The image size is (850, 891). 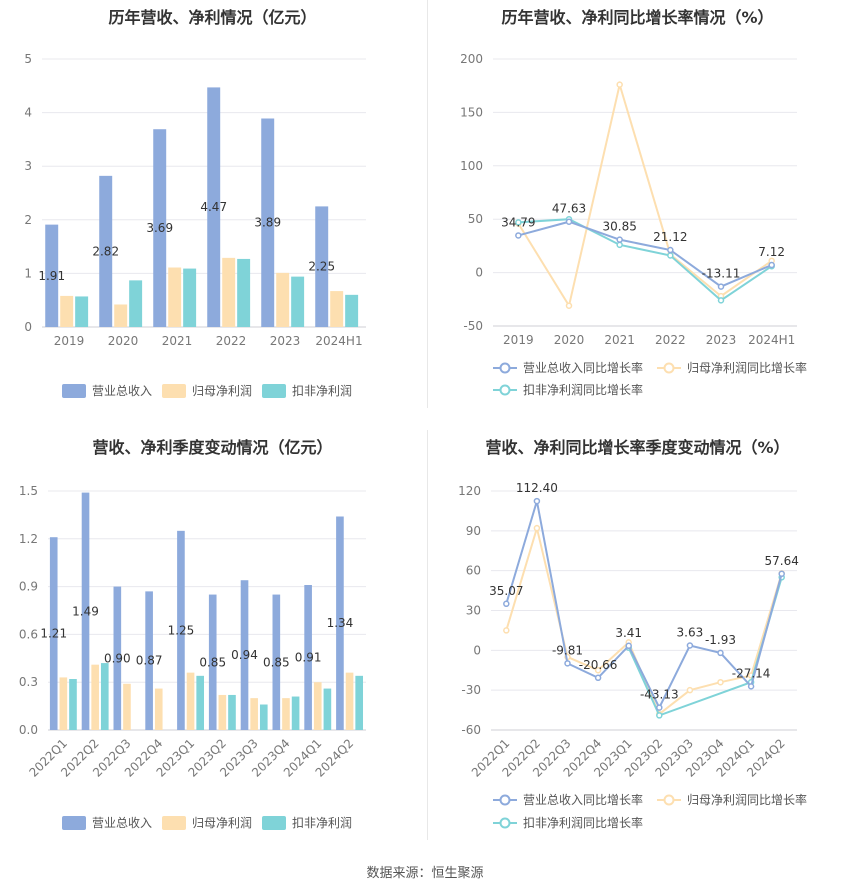 What do you see at coordinates (322, 823) in the screenshot?
I see `legend-label: 扣非净利润` at bounding box center [322, 823].